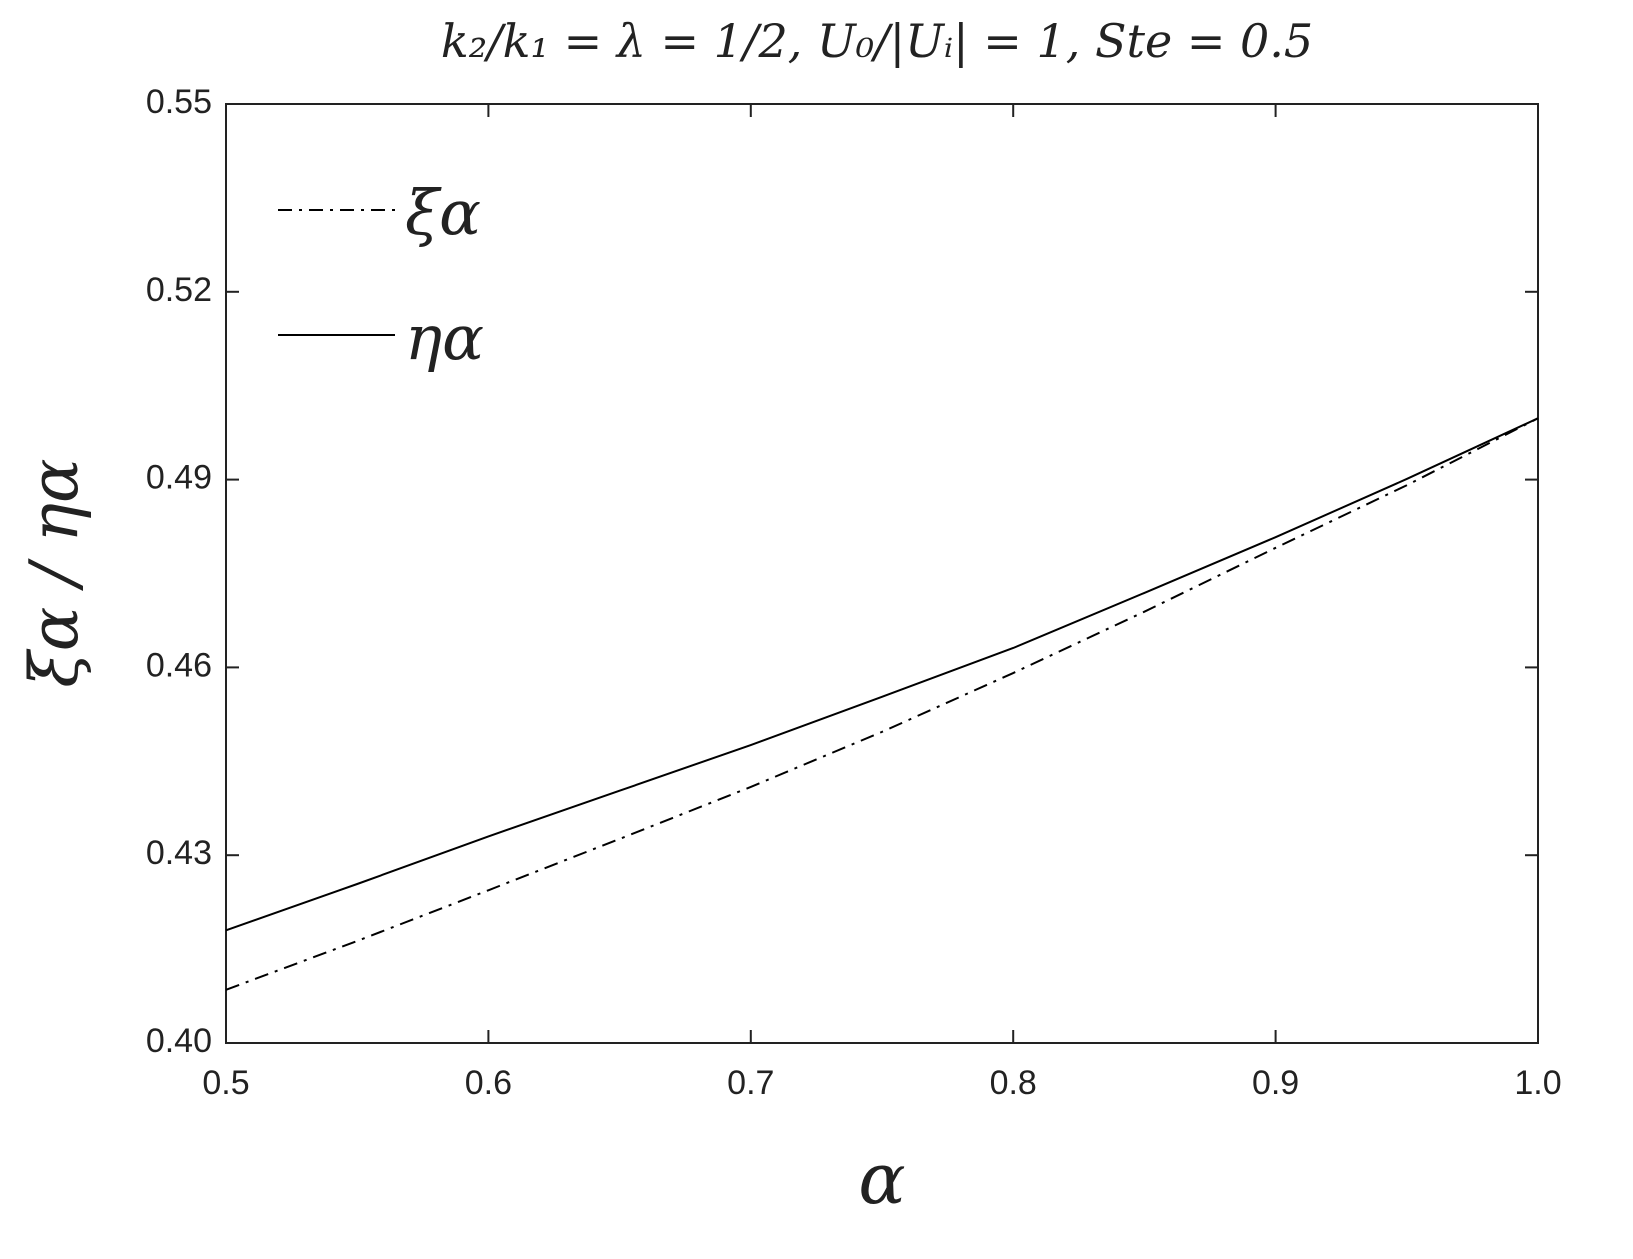 This screenshot has width=1633, height=1259. What do you see at coordinates (179, 102) in the screenshot?
I see `y-tick-label: 0.55` at bounding box center [179, 102].